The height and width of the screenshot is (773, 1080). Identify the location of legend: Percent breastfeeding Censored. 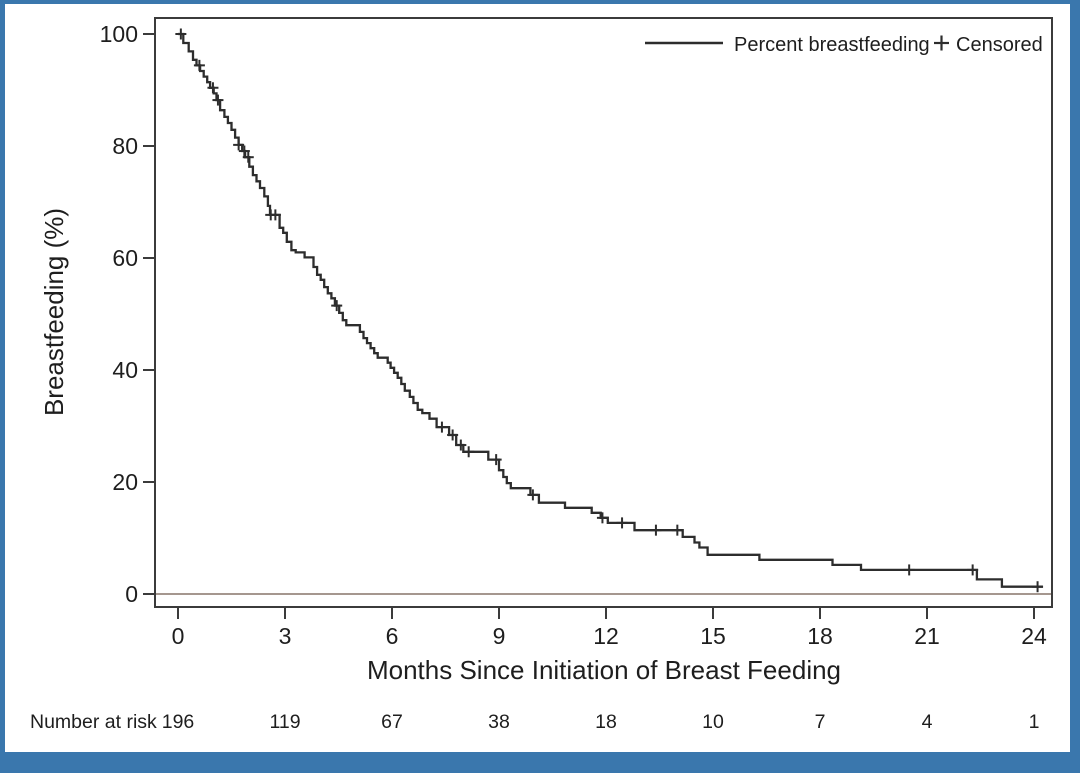
(844, 45).